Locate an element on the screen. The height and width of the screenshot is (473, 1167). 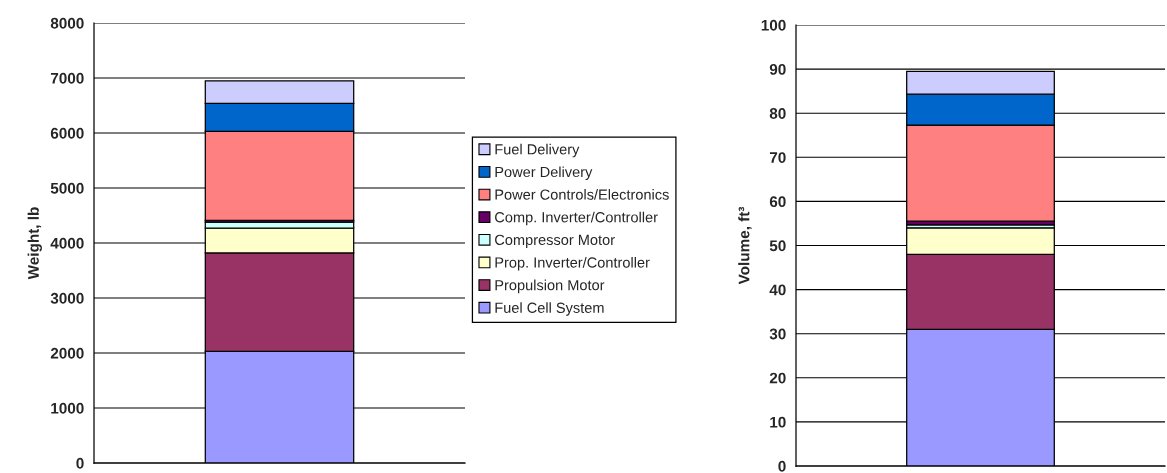
y-tick-label: 20 is located at coordinates (777, 378).